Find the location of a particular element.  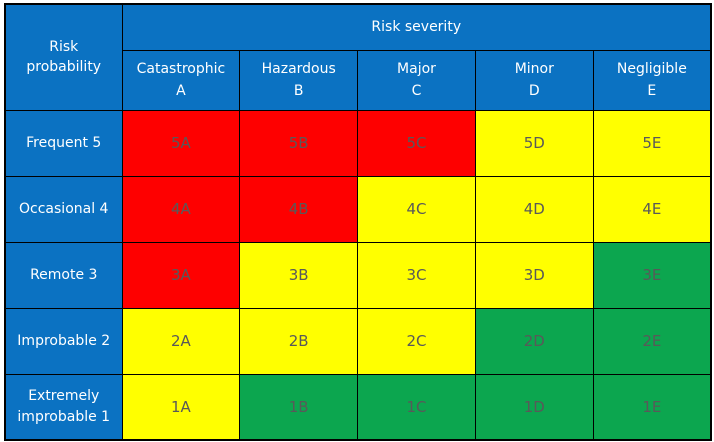

risk-severity-label: Risk severity is located at coordinates (416, 27).